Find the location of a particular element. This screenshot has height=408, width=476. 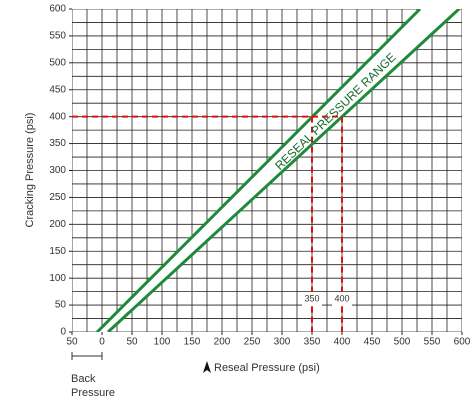

x-tick-label: 350 is located at coordinates (312, 342).